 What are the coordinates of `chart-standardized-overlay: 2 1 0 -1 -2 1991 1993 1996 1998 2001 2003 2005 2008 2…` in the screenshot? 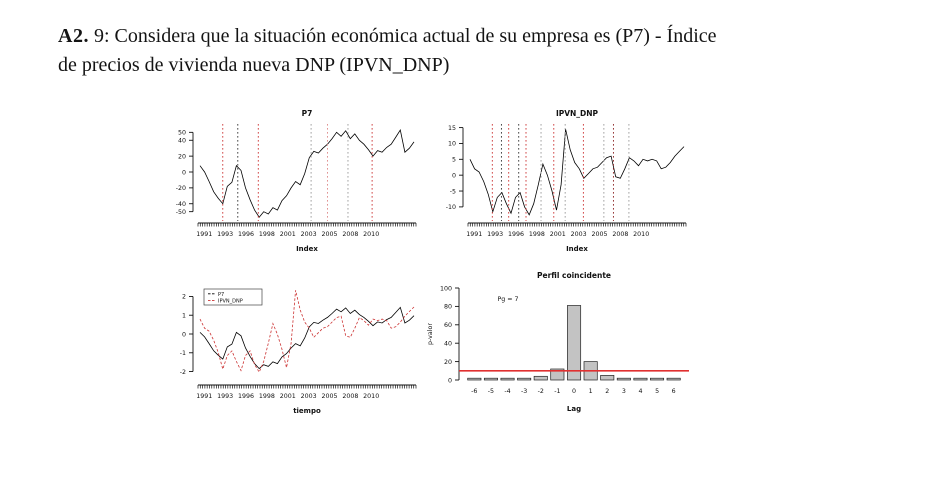 It's located at (298, 351).